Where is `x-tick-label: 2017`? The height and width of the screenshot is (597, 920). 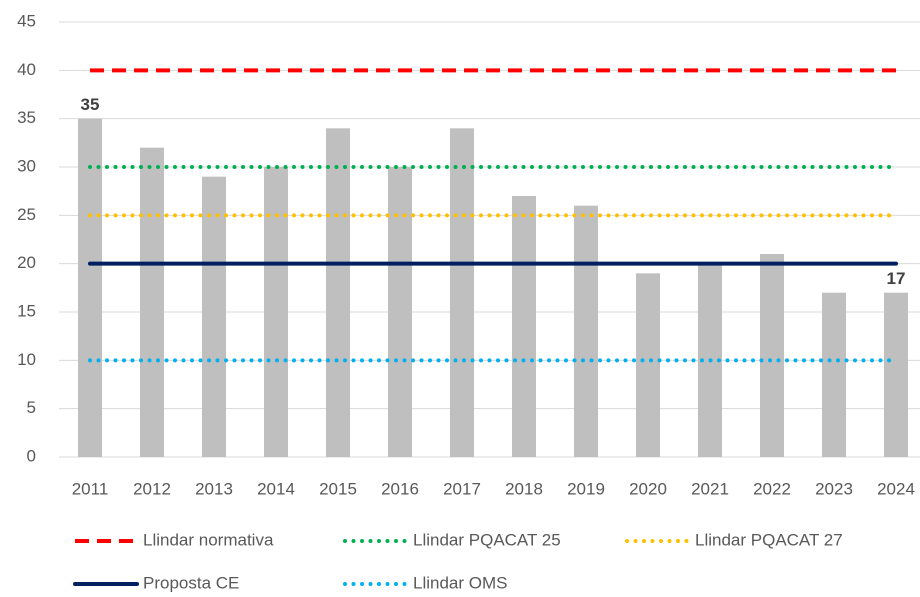
x-tick-label: 2017 is located at coordinates (462, 488).